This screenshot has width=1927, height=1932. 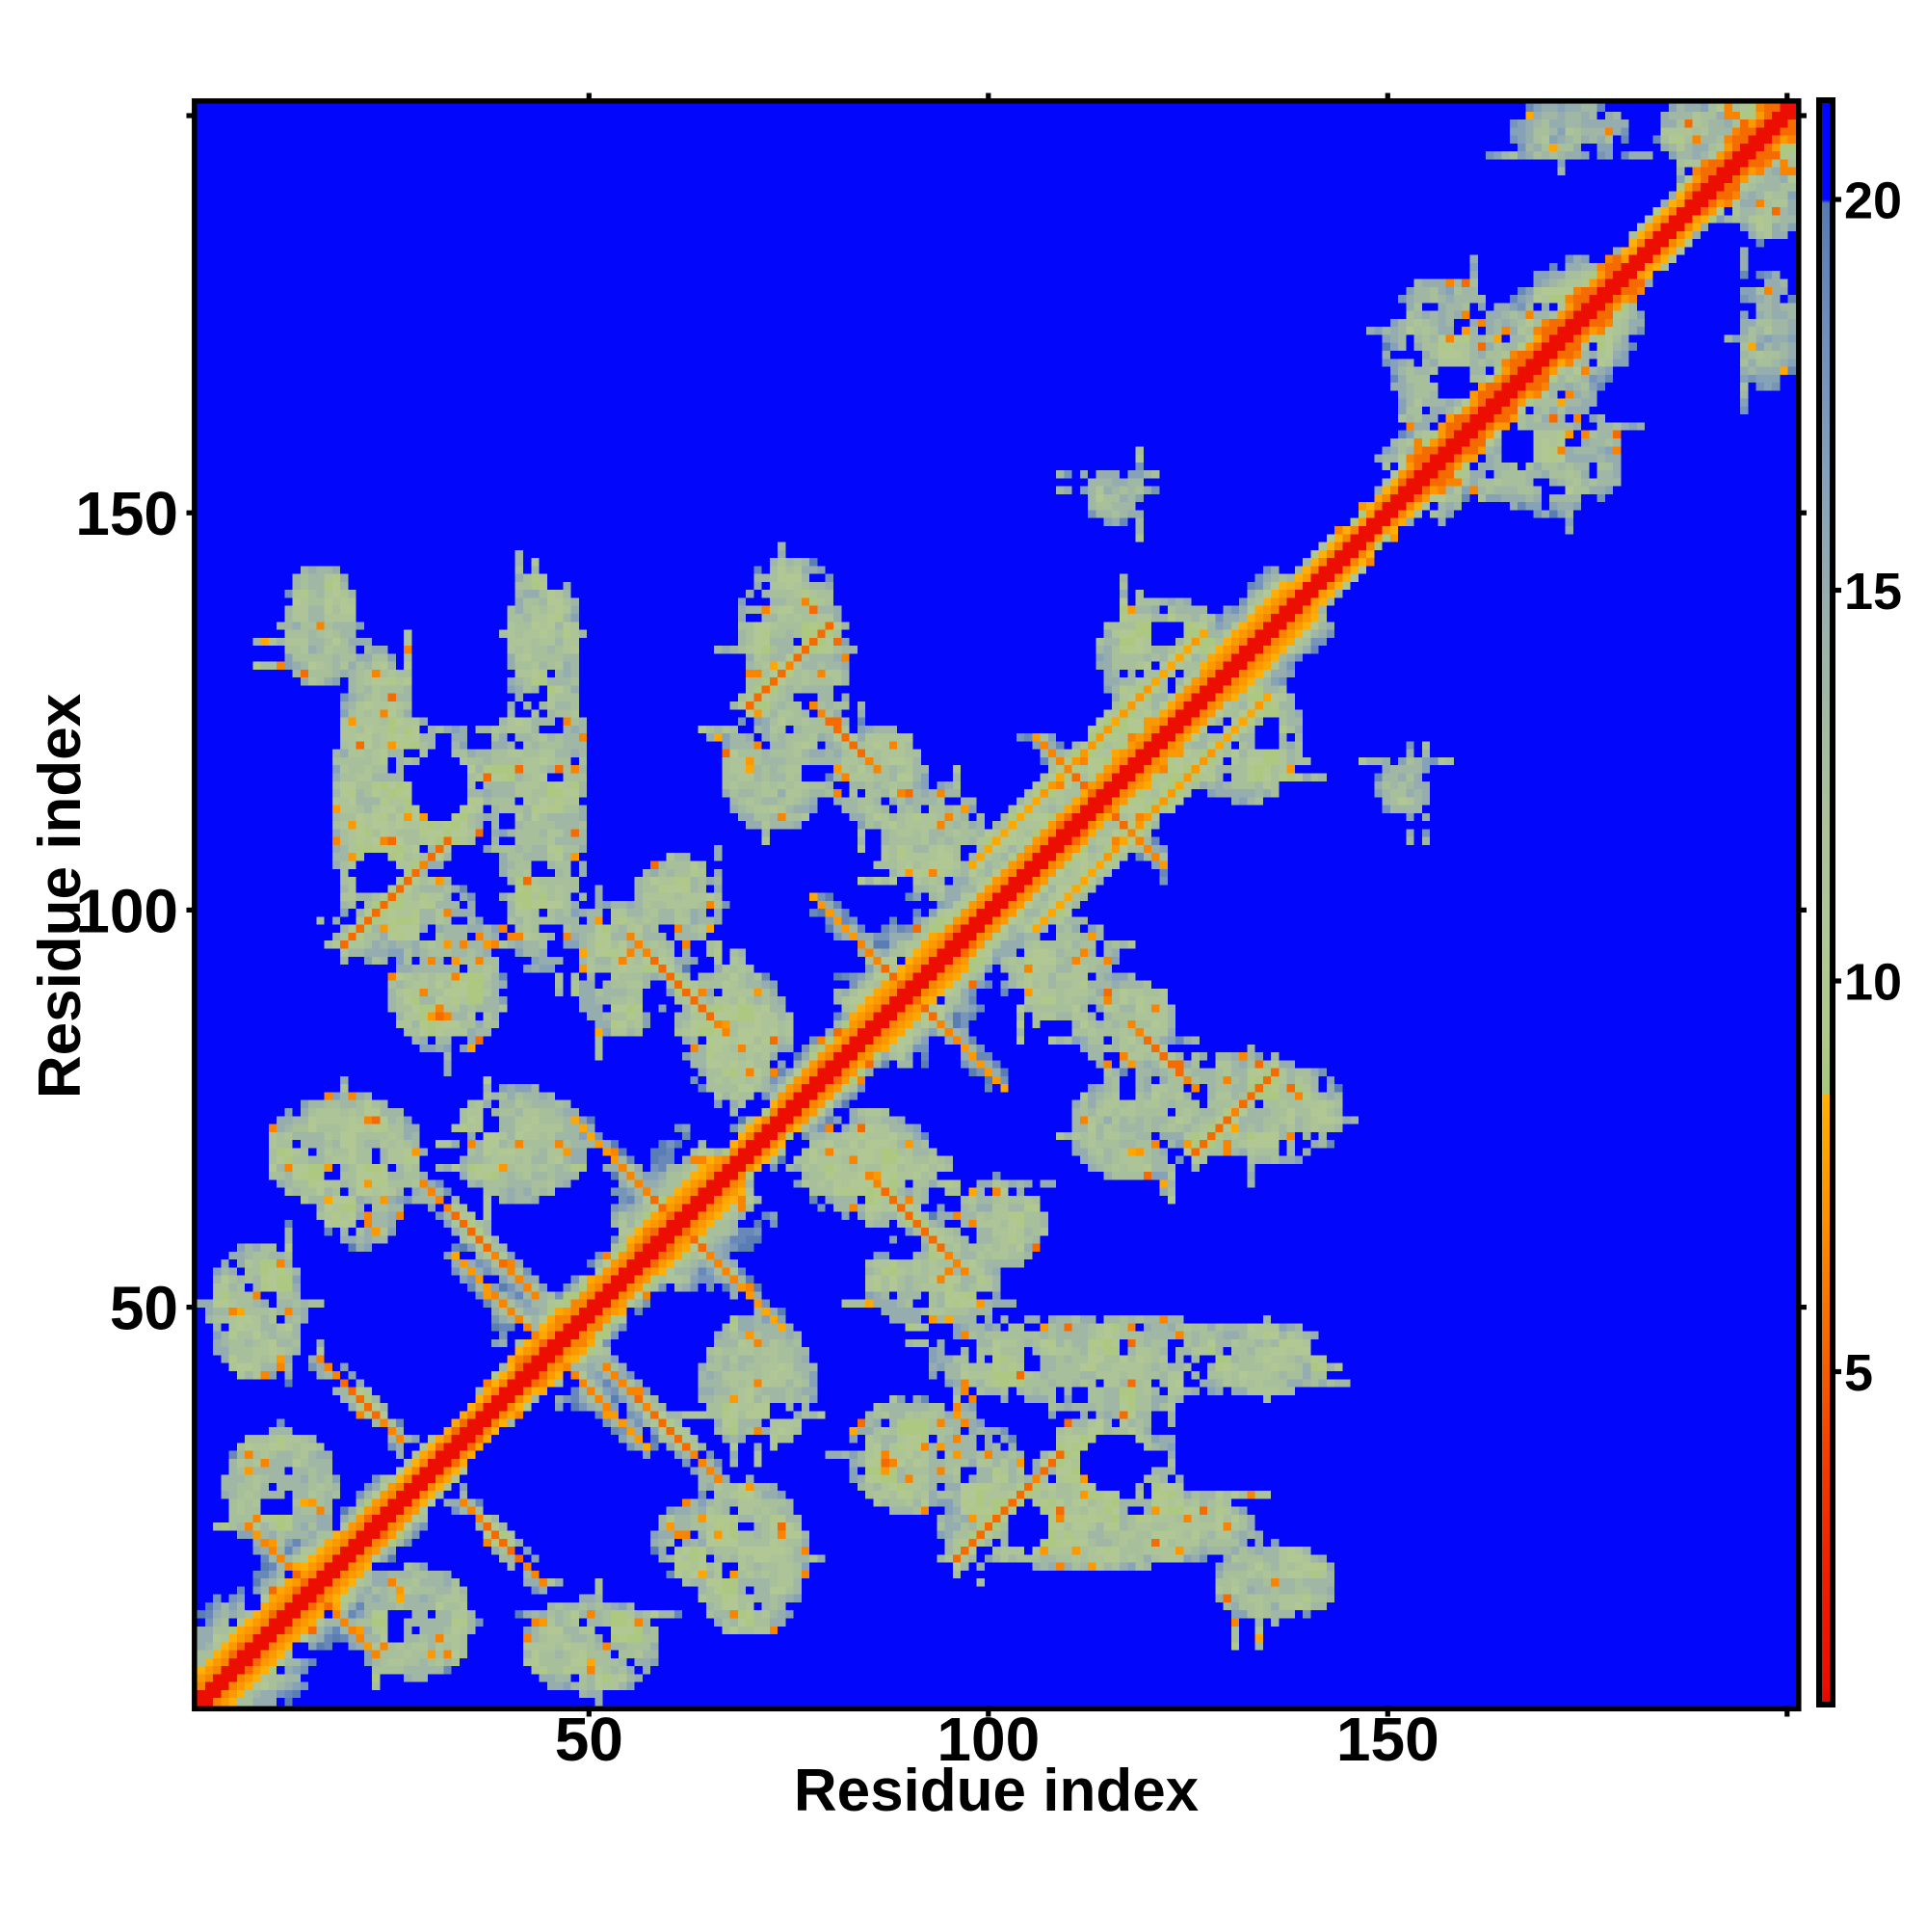 I want to click on svg-text: 20, so click(x=1873, y=201).